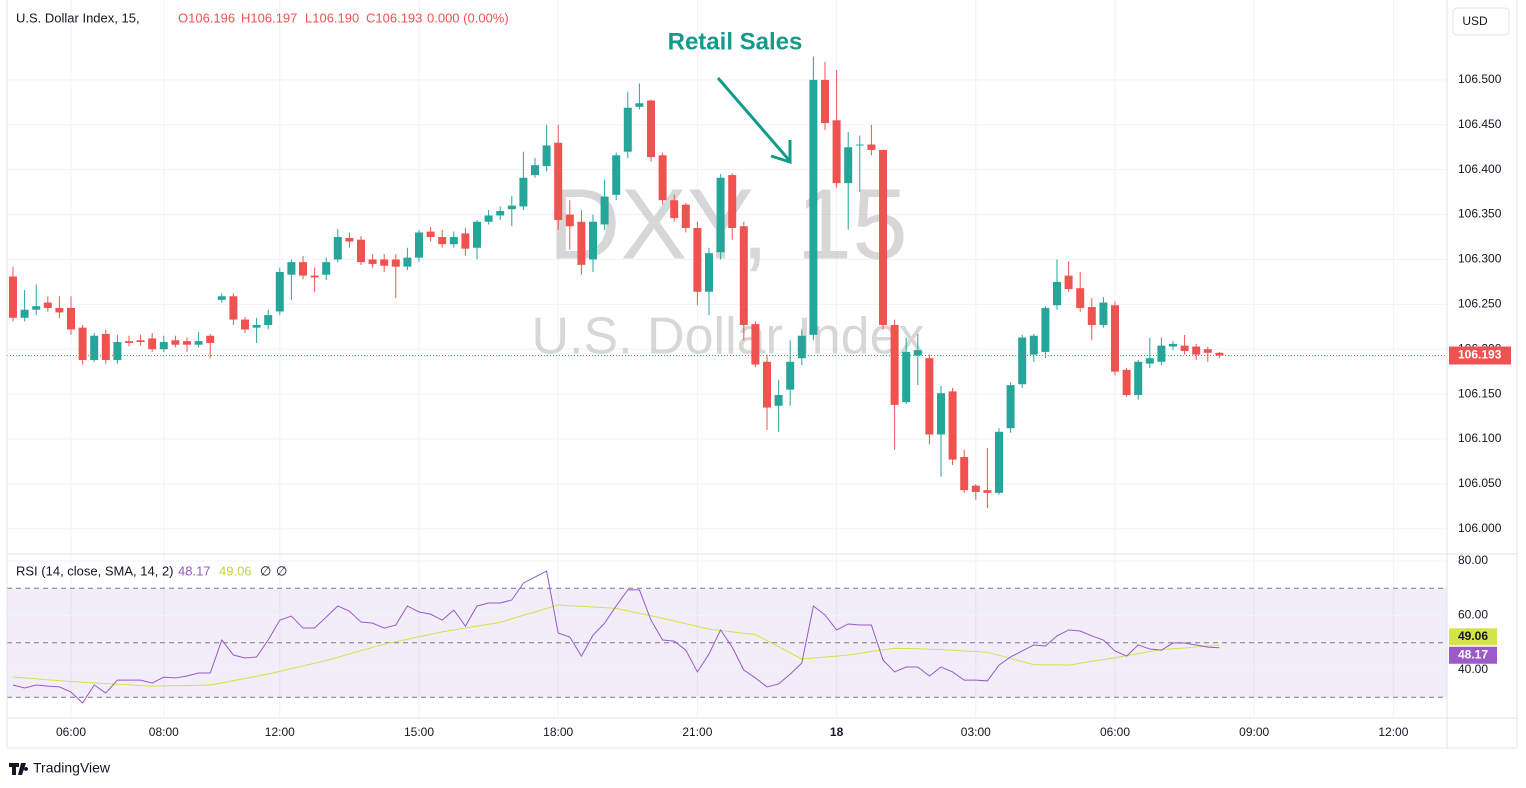 Image resolution: width=1526 pixels, height=788 pixels. I want to click on y-tick-label: 40.00, so click(1473, 669).